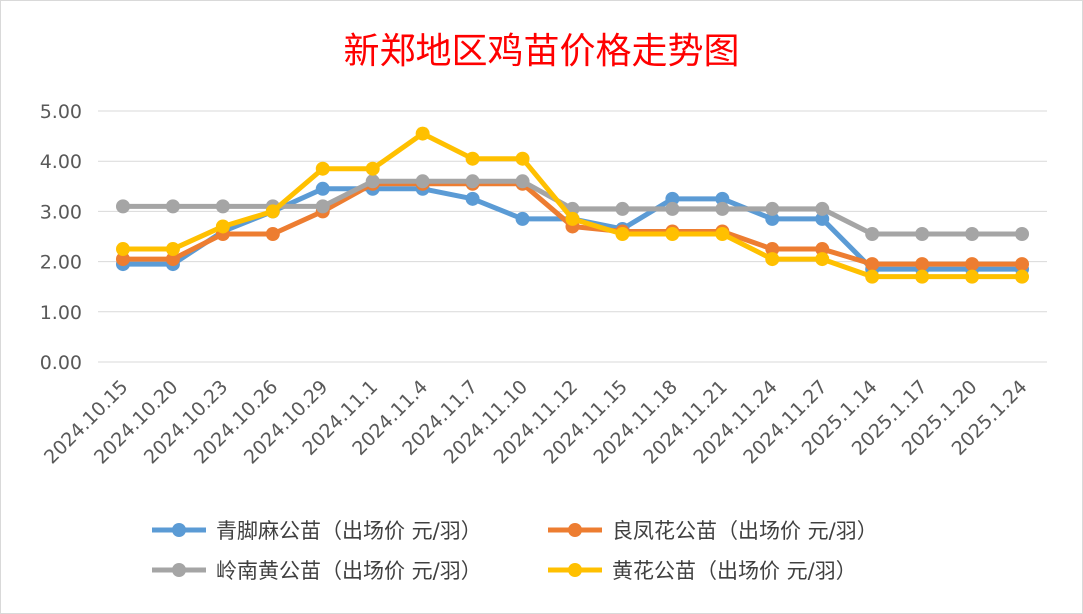 The width and height of the screenshot is (1083, 614). I want to click on legend-entry: 黄花公苗（出场价 元/羽）, so click(702, 571).